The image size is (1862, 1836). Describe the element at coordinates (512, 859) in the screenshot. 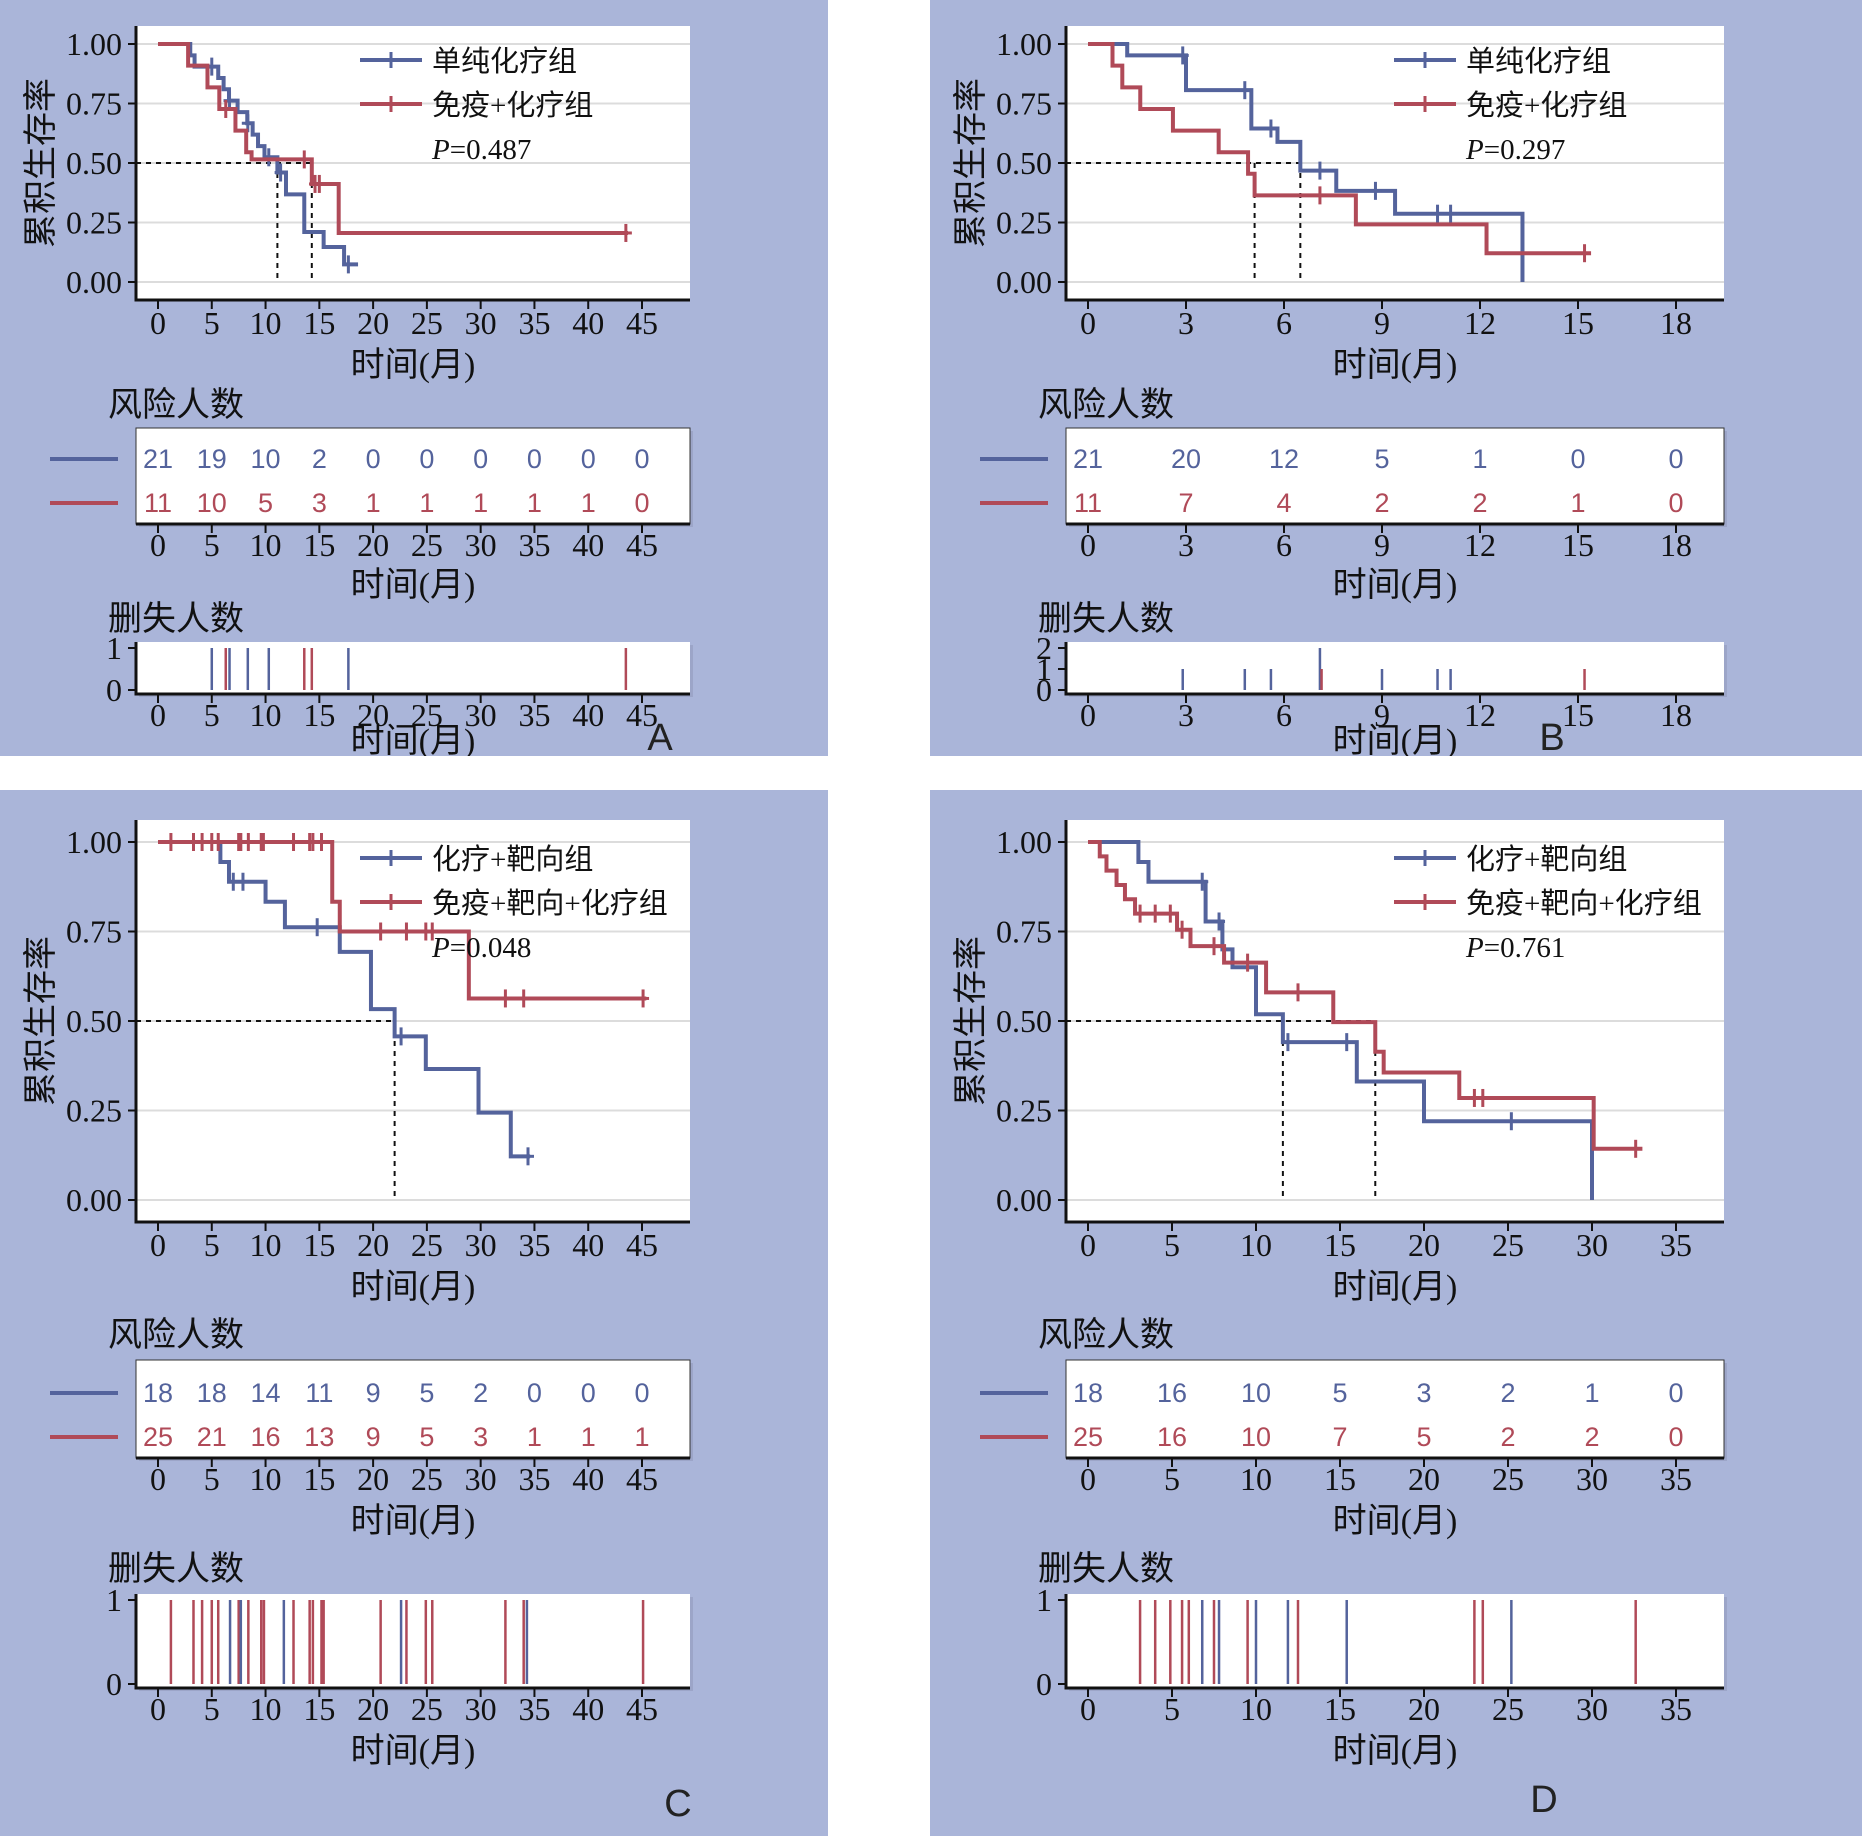

I see `legend-item-label: 化疗+靶向组` at that location.